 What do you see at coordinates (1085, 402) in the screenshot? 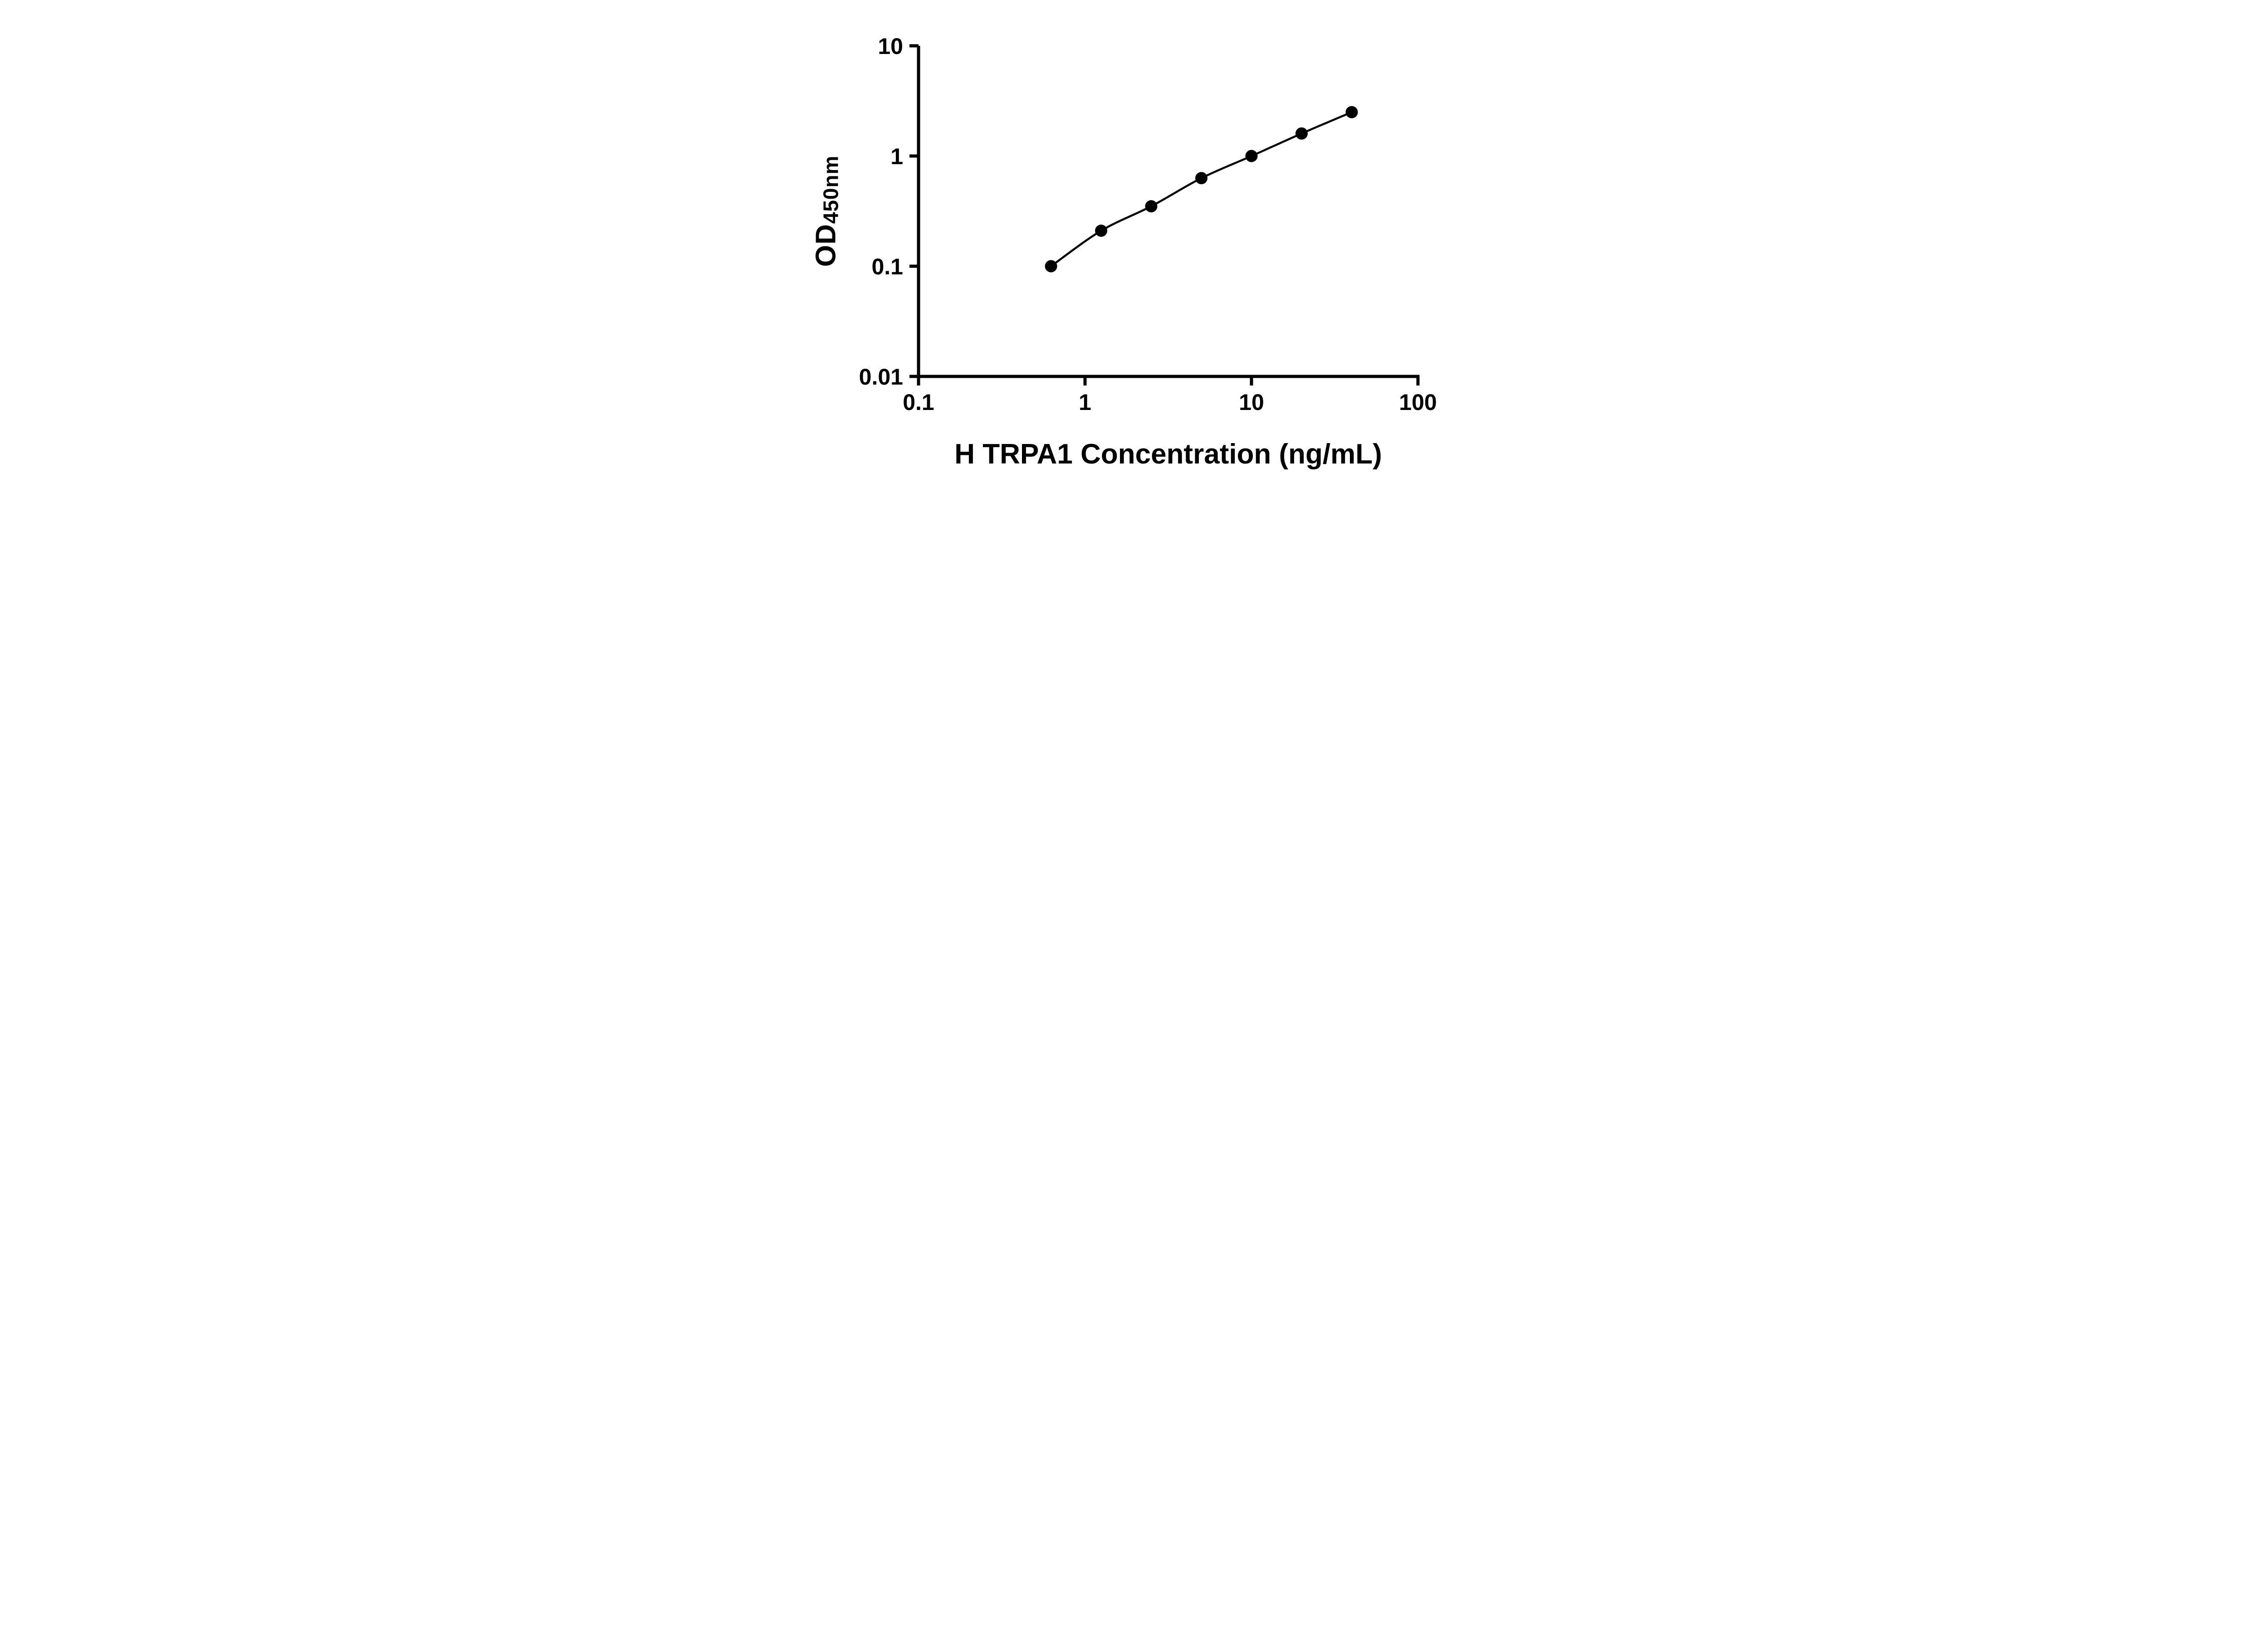
I see `x-tick-label: 1` at bounding box center [1085, 402].